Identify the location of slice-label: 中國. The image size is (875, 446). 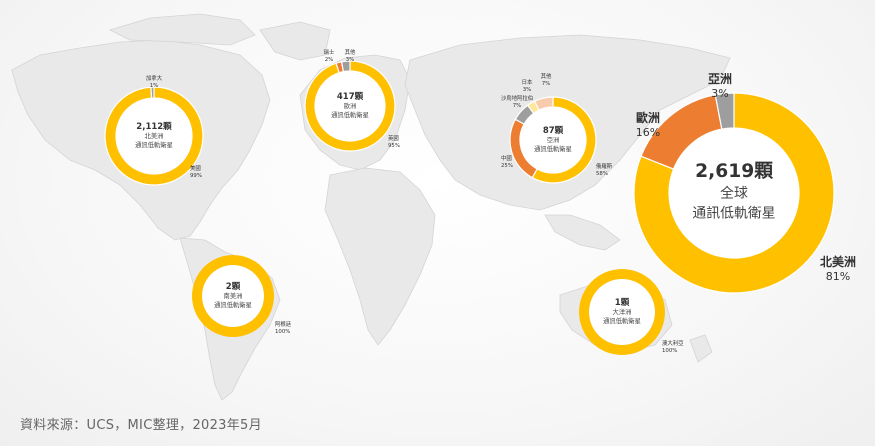
(506, 158).